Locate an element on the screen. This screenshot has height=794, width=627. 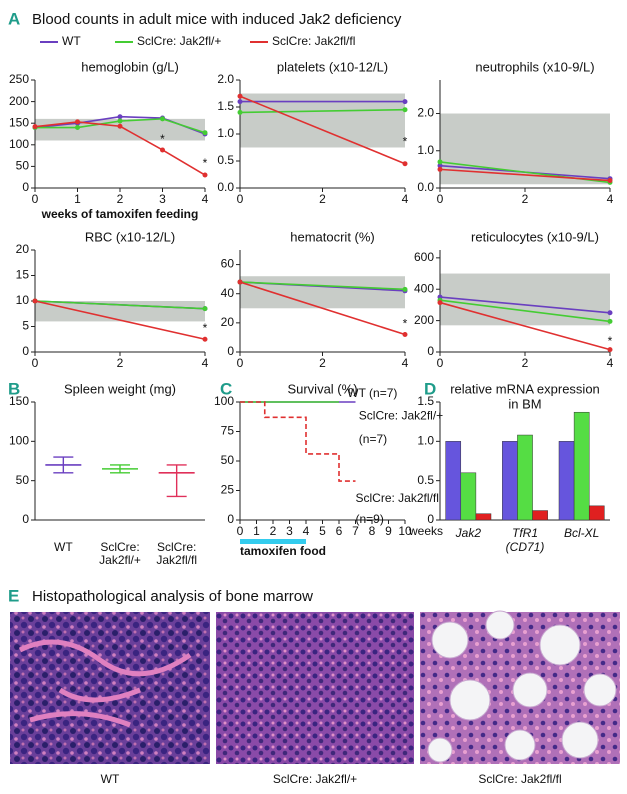
legend-label: SclCre: Jak2fl/+ is located at coordinates (179, 41).